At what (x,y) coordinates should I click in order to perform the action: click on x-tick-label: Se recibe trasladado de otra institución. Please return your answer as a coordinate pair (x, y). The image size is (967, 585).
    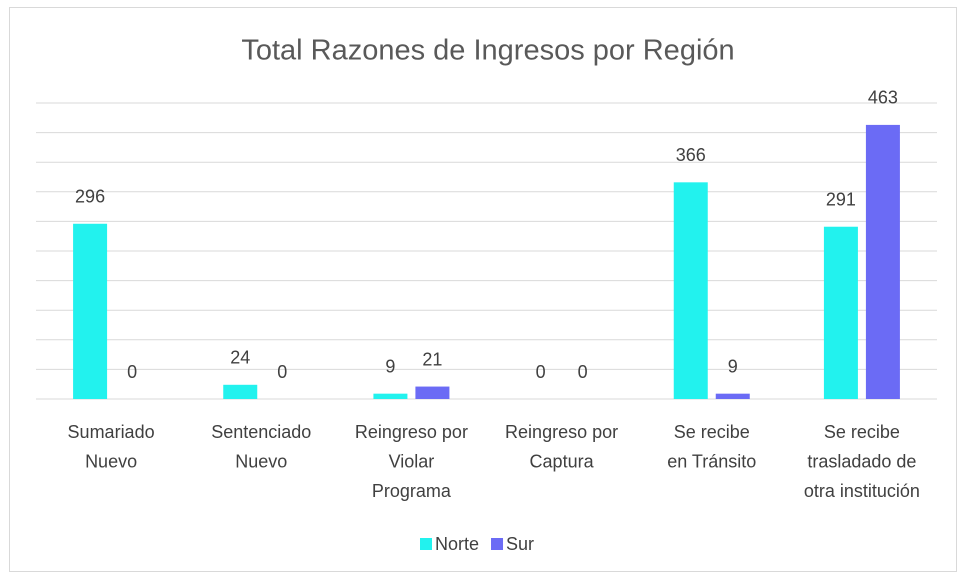
    Looking at the image, I should click on (862, 461).